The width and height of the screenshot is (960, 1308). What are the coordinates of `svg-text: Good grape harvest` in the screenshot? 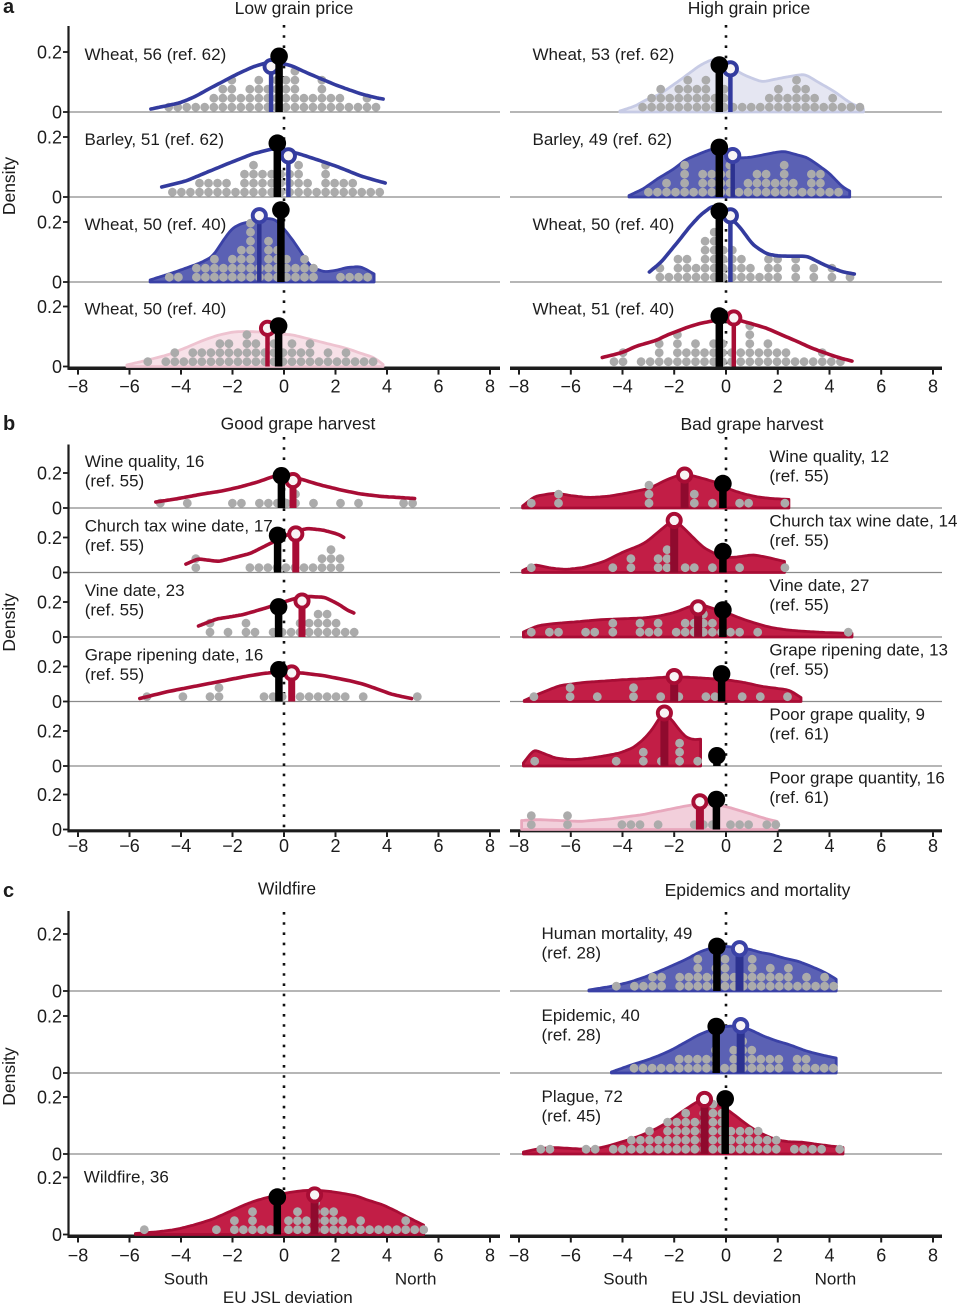 It's located at (298, 424).